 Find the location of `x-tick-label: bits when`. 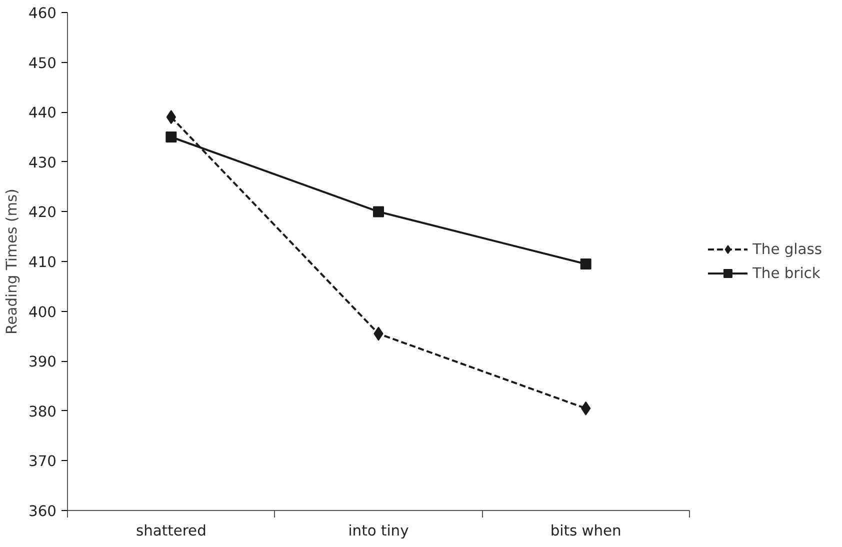

x-tick-label: bits when is located at coordinates (586, 531).